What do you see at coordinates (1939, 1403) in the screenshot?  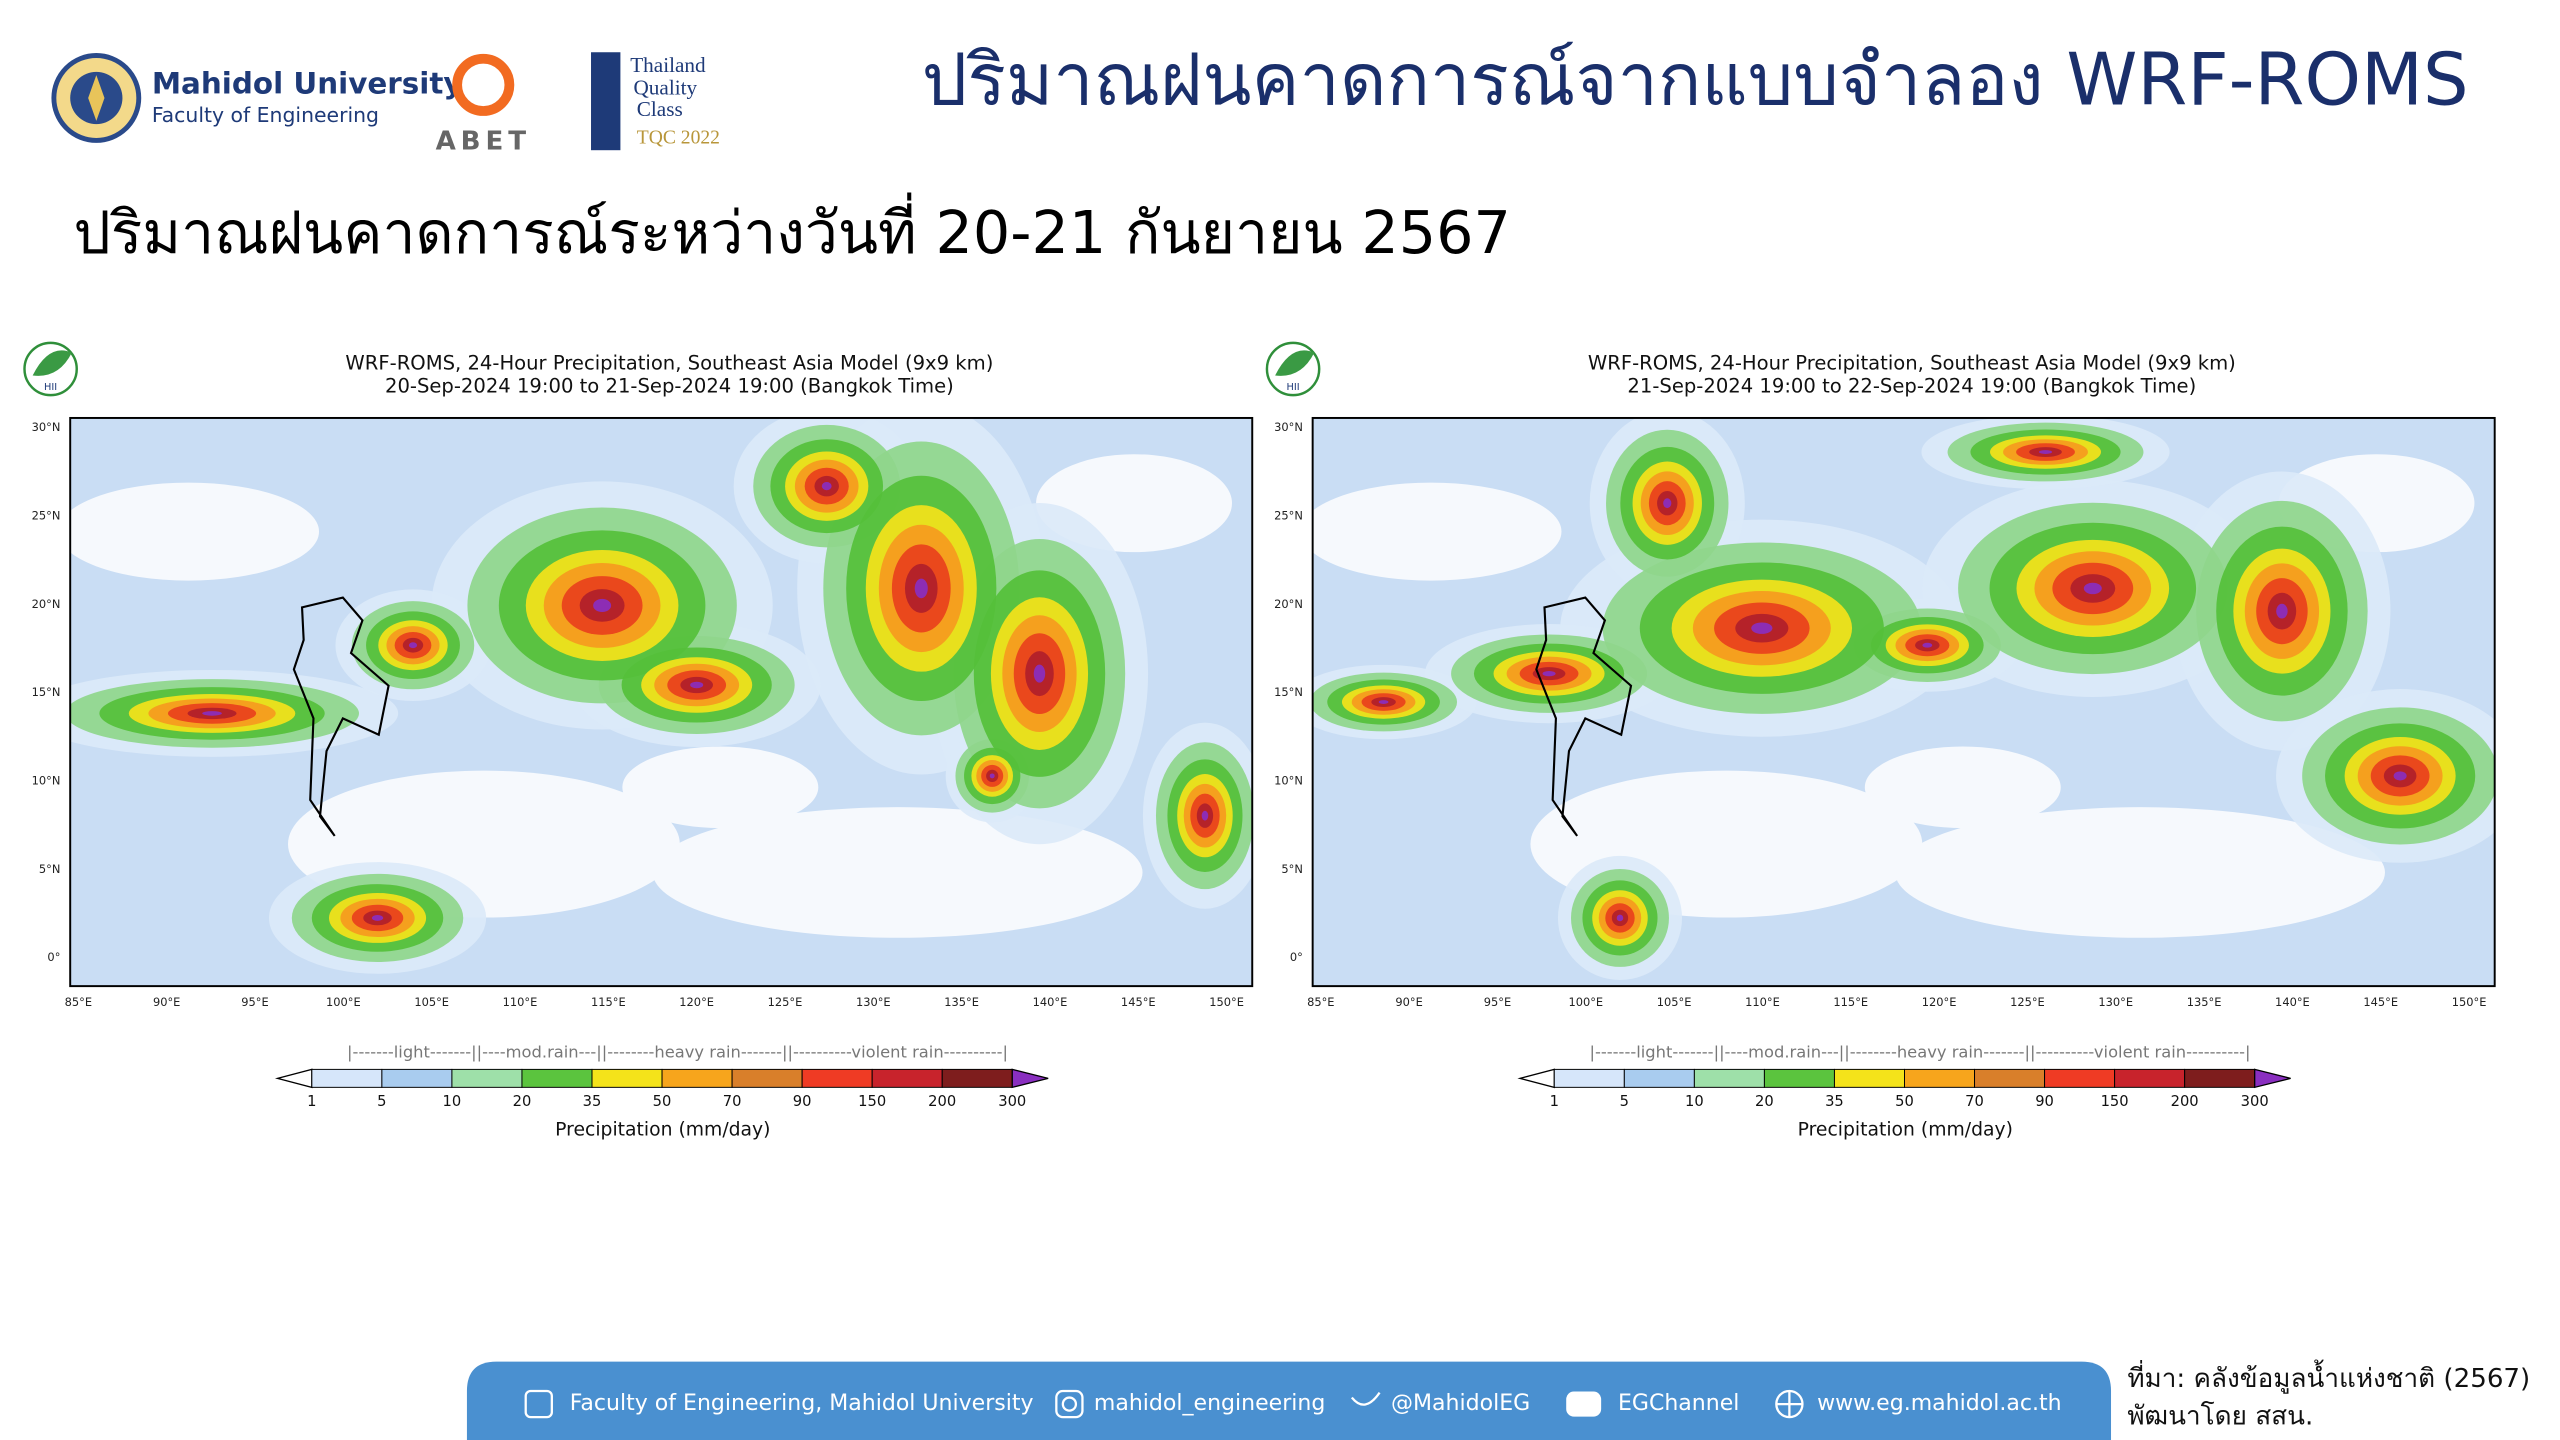 I see `footer-item: www.eg.mahidol.ac.th` at bounding box center [1939, 1403].